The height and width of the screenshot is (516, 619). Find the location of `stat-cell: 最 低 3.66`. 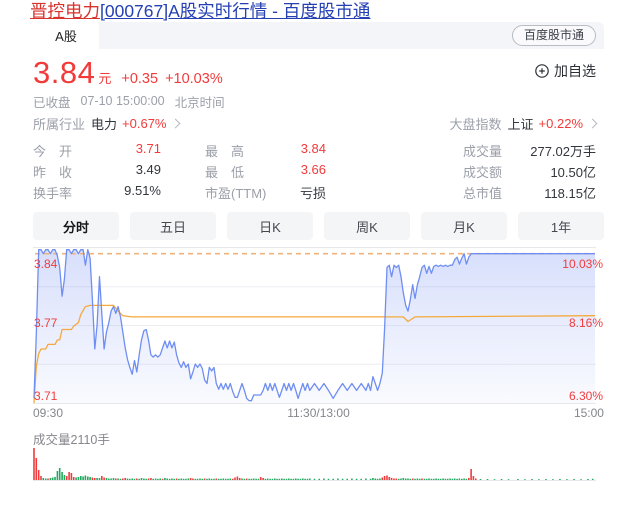

stat-cell: 最 低 3.66 is located at coordinates (265, 171).